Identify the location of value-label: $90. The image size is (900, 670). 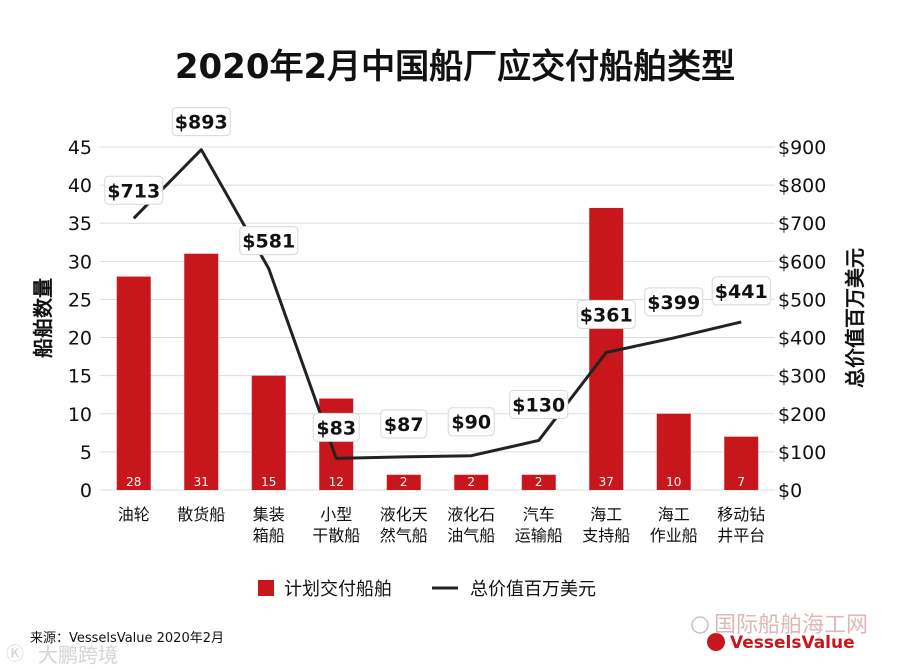
(471, 423).